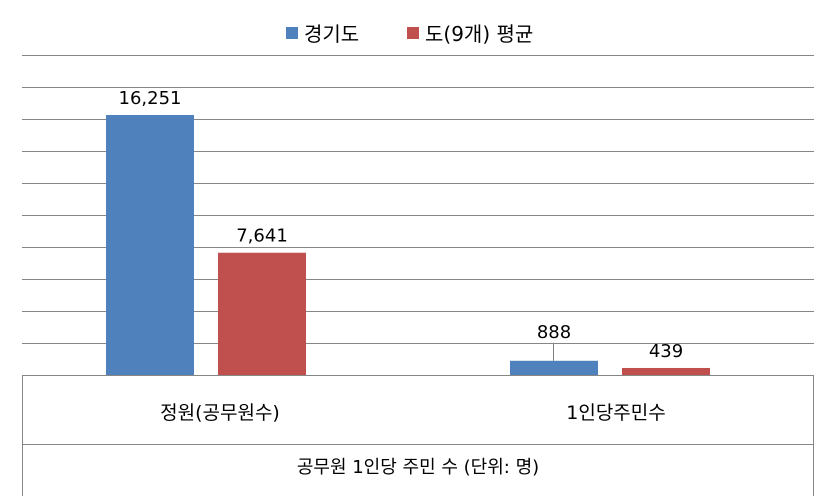 The image size is (835, 496). What do you see at coordinates (666, 351) in the screenshot?
I see `data-label-province-average-1: 439` at bounding box center [666, 351].